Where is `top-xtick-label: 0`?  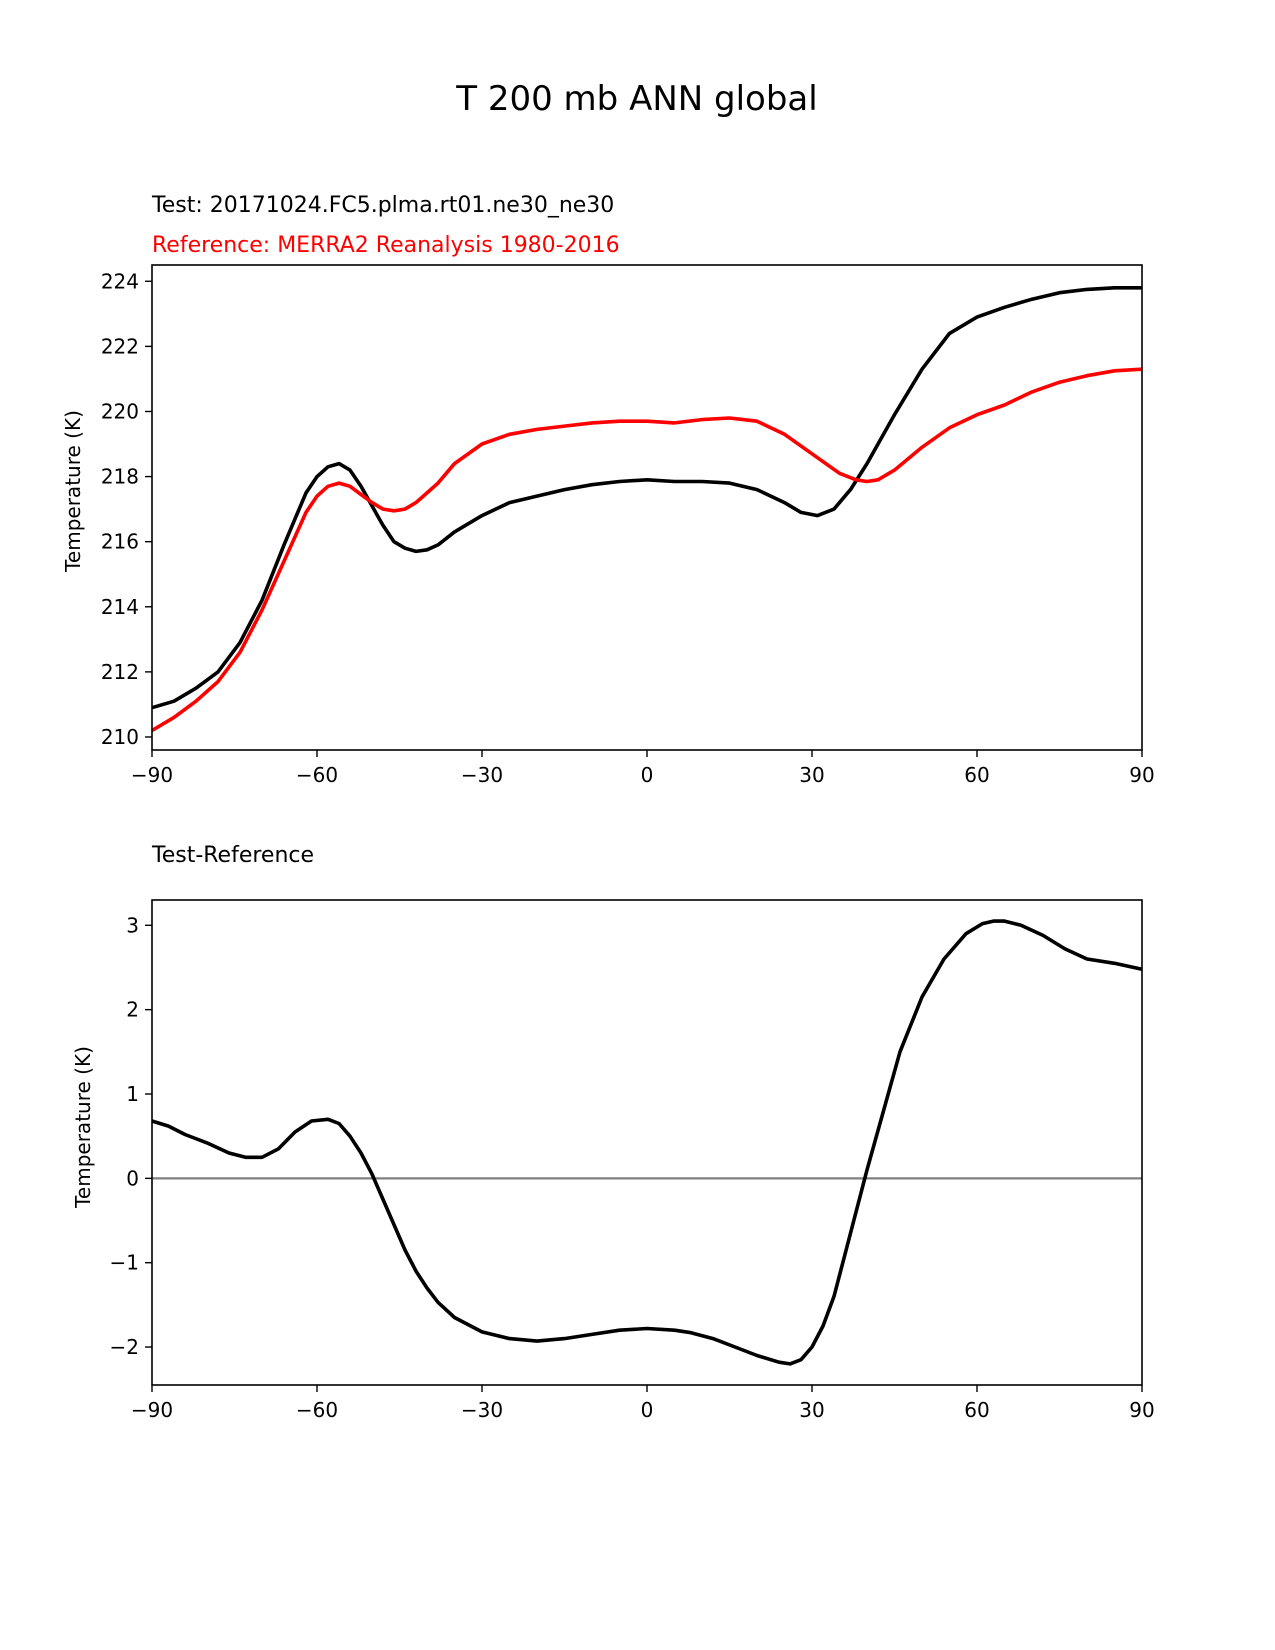
top-xtick-label: 0 is located at coordinates (647, 775).